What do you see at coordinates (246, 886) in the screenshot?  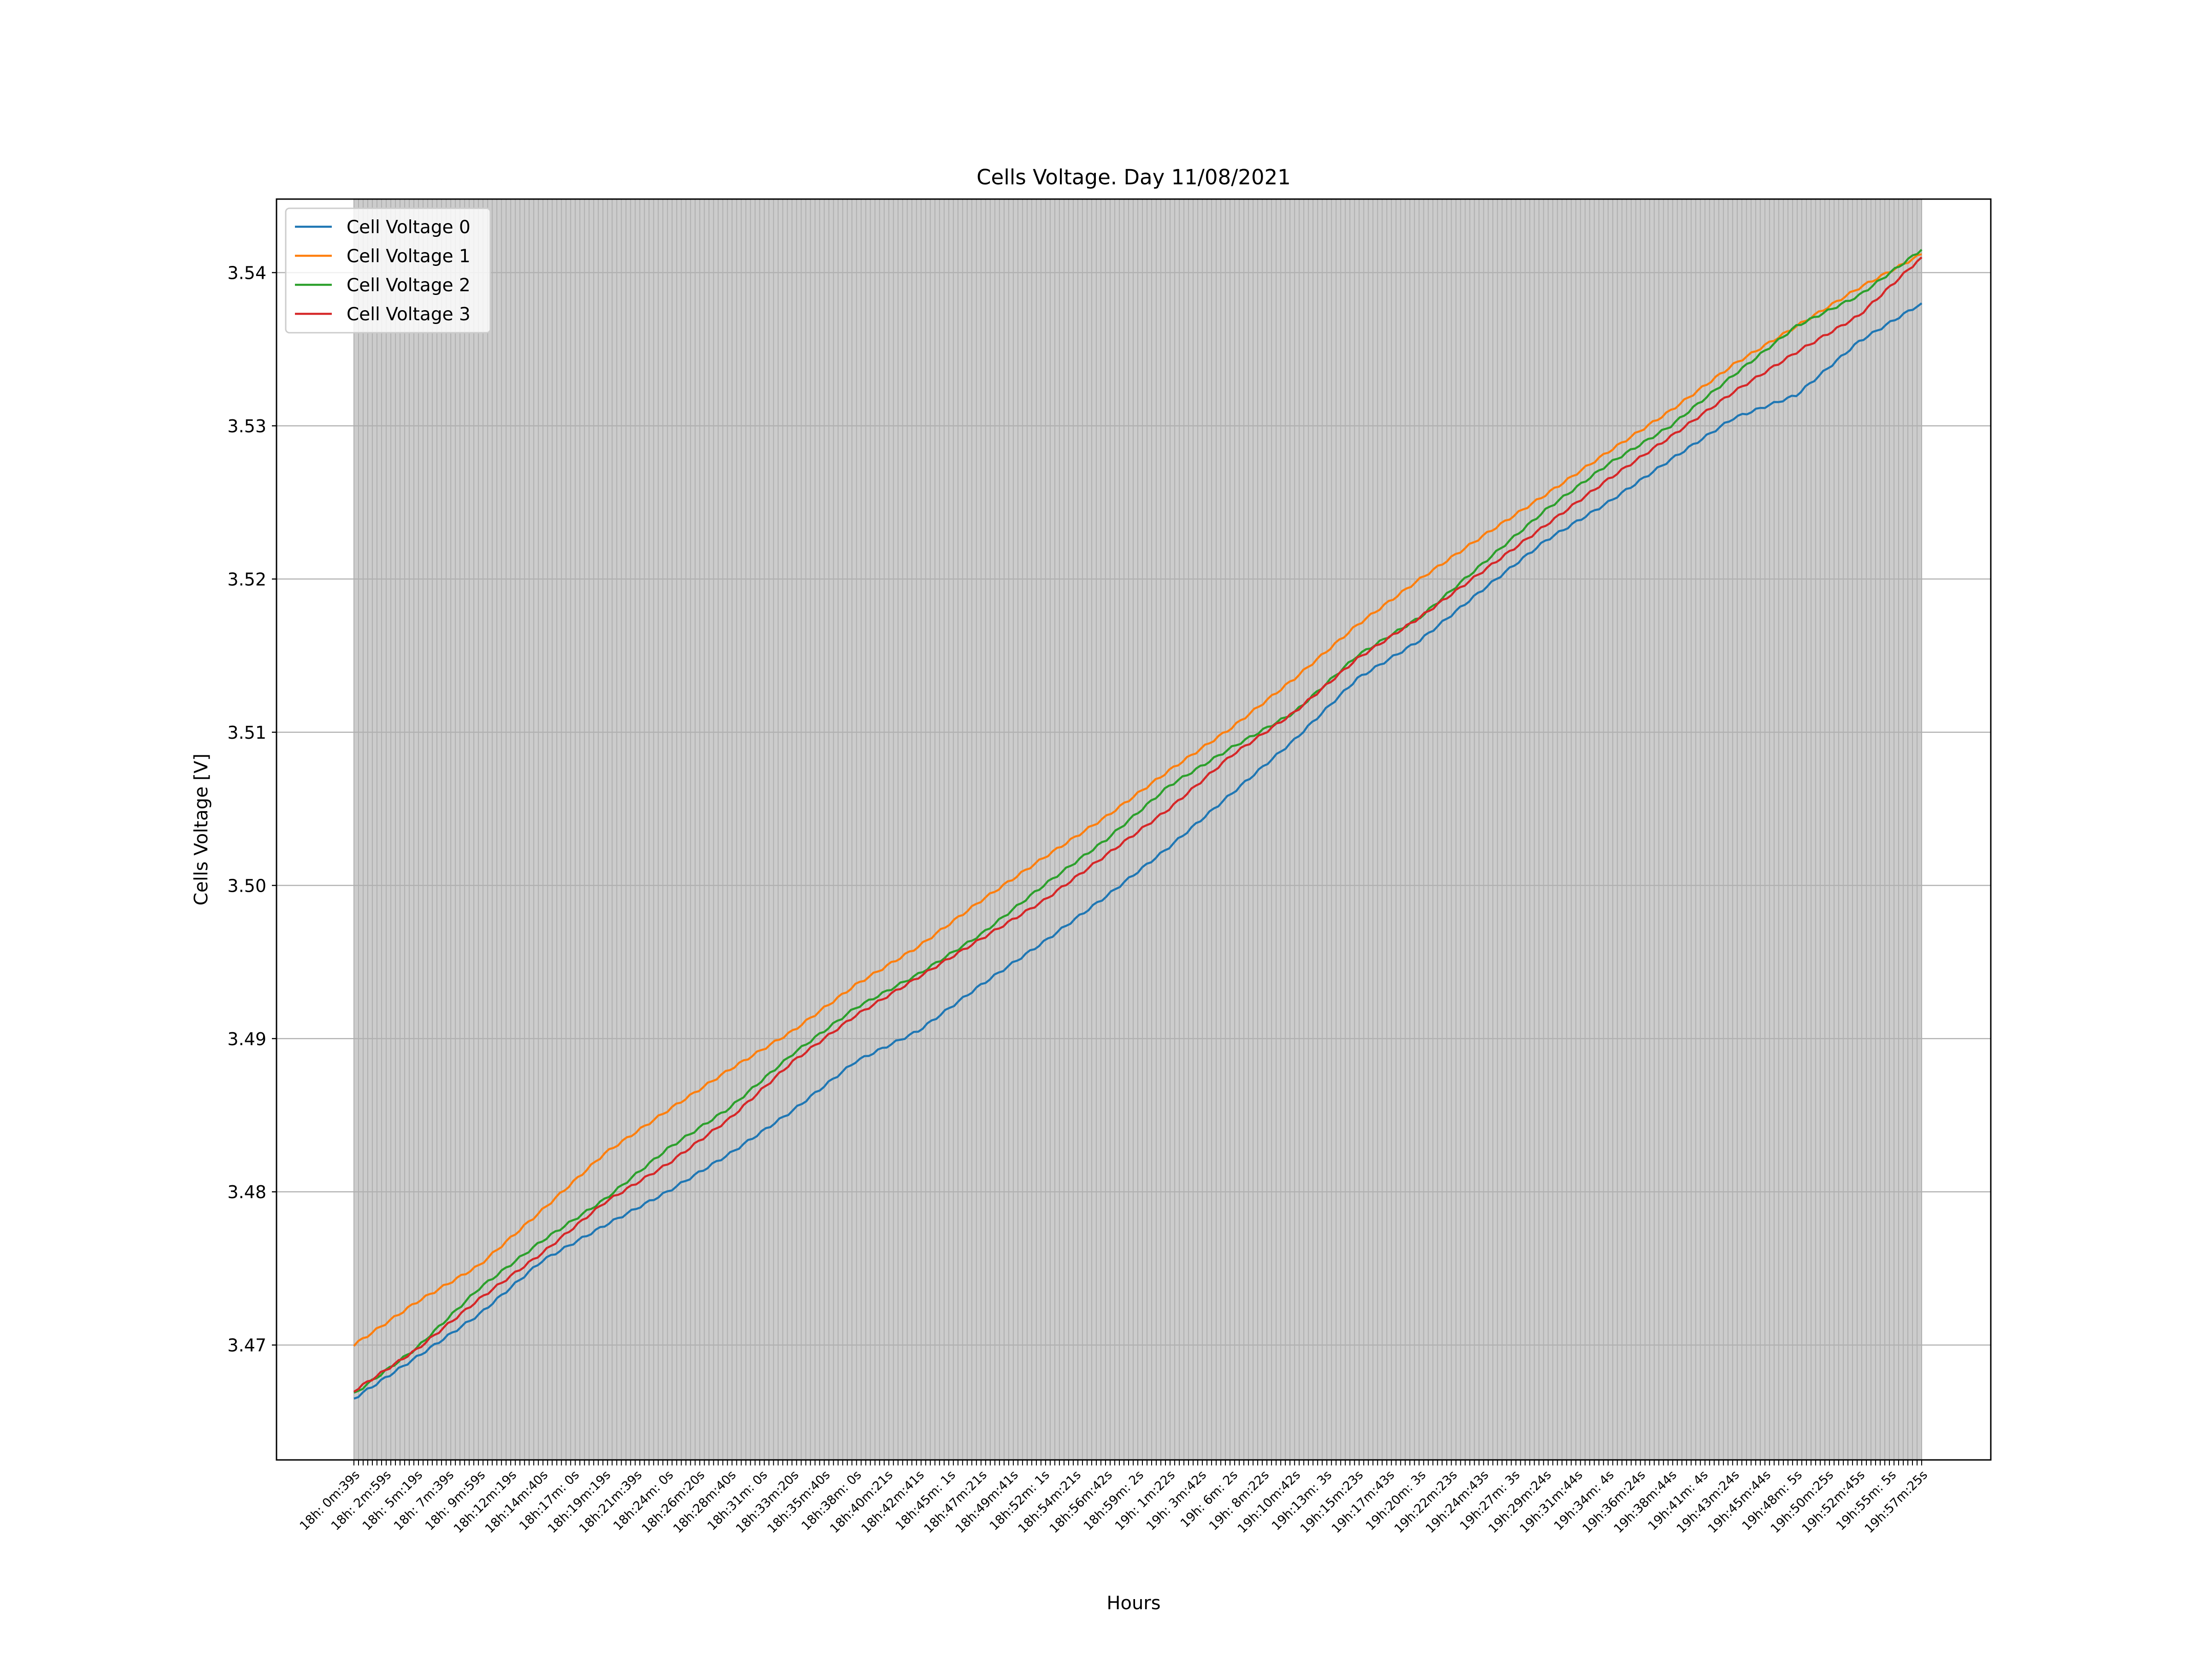 I see `y-tick-label: 3.50` at bounding box center [246, 886].